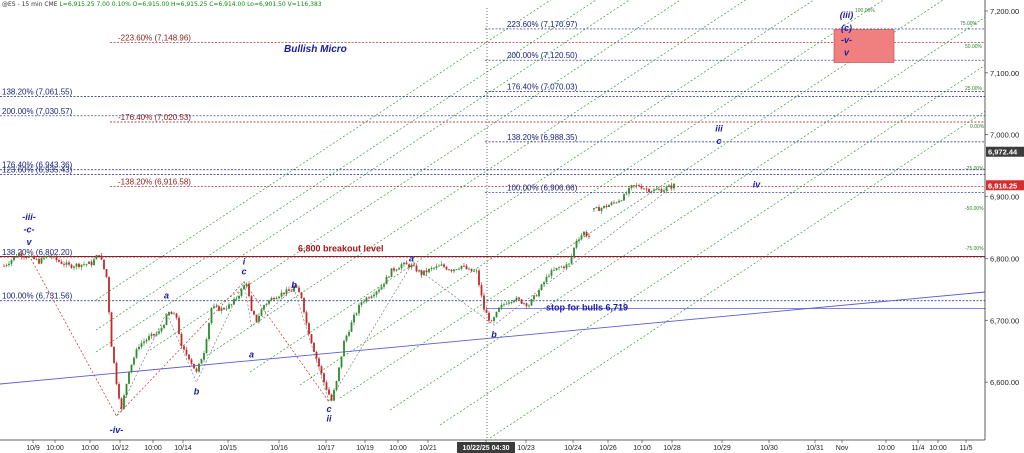 The width and height of the screenshot is (1024, 453). I want to click on wave-label: v, so click(847, 53).